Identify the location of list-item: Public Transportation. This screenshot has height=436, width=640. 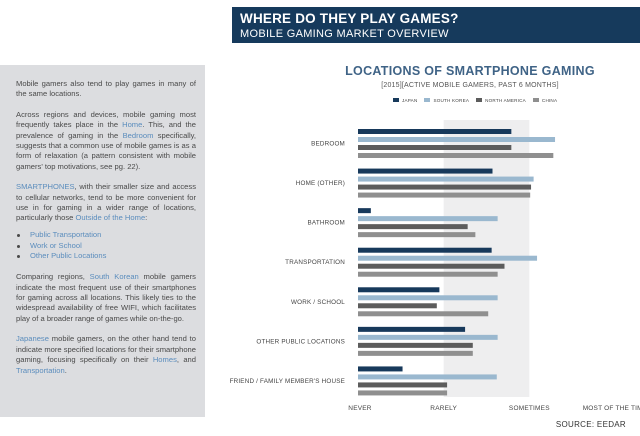
(106, 235).